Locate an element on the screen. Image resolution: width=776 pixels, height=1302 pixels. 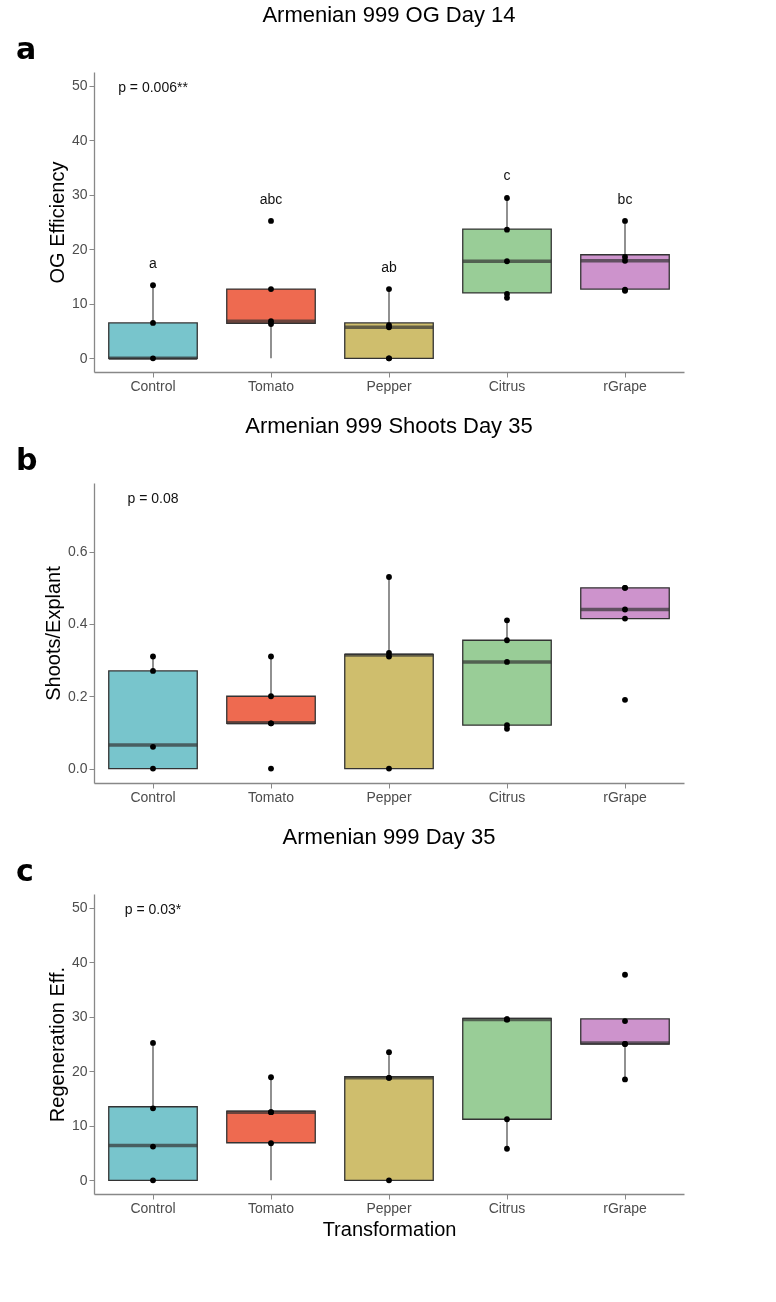
annotation: p = 0.03* is located at coordinates (153, 909).